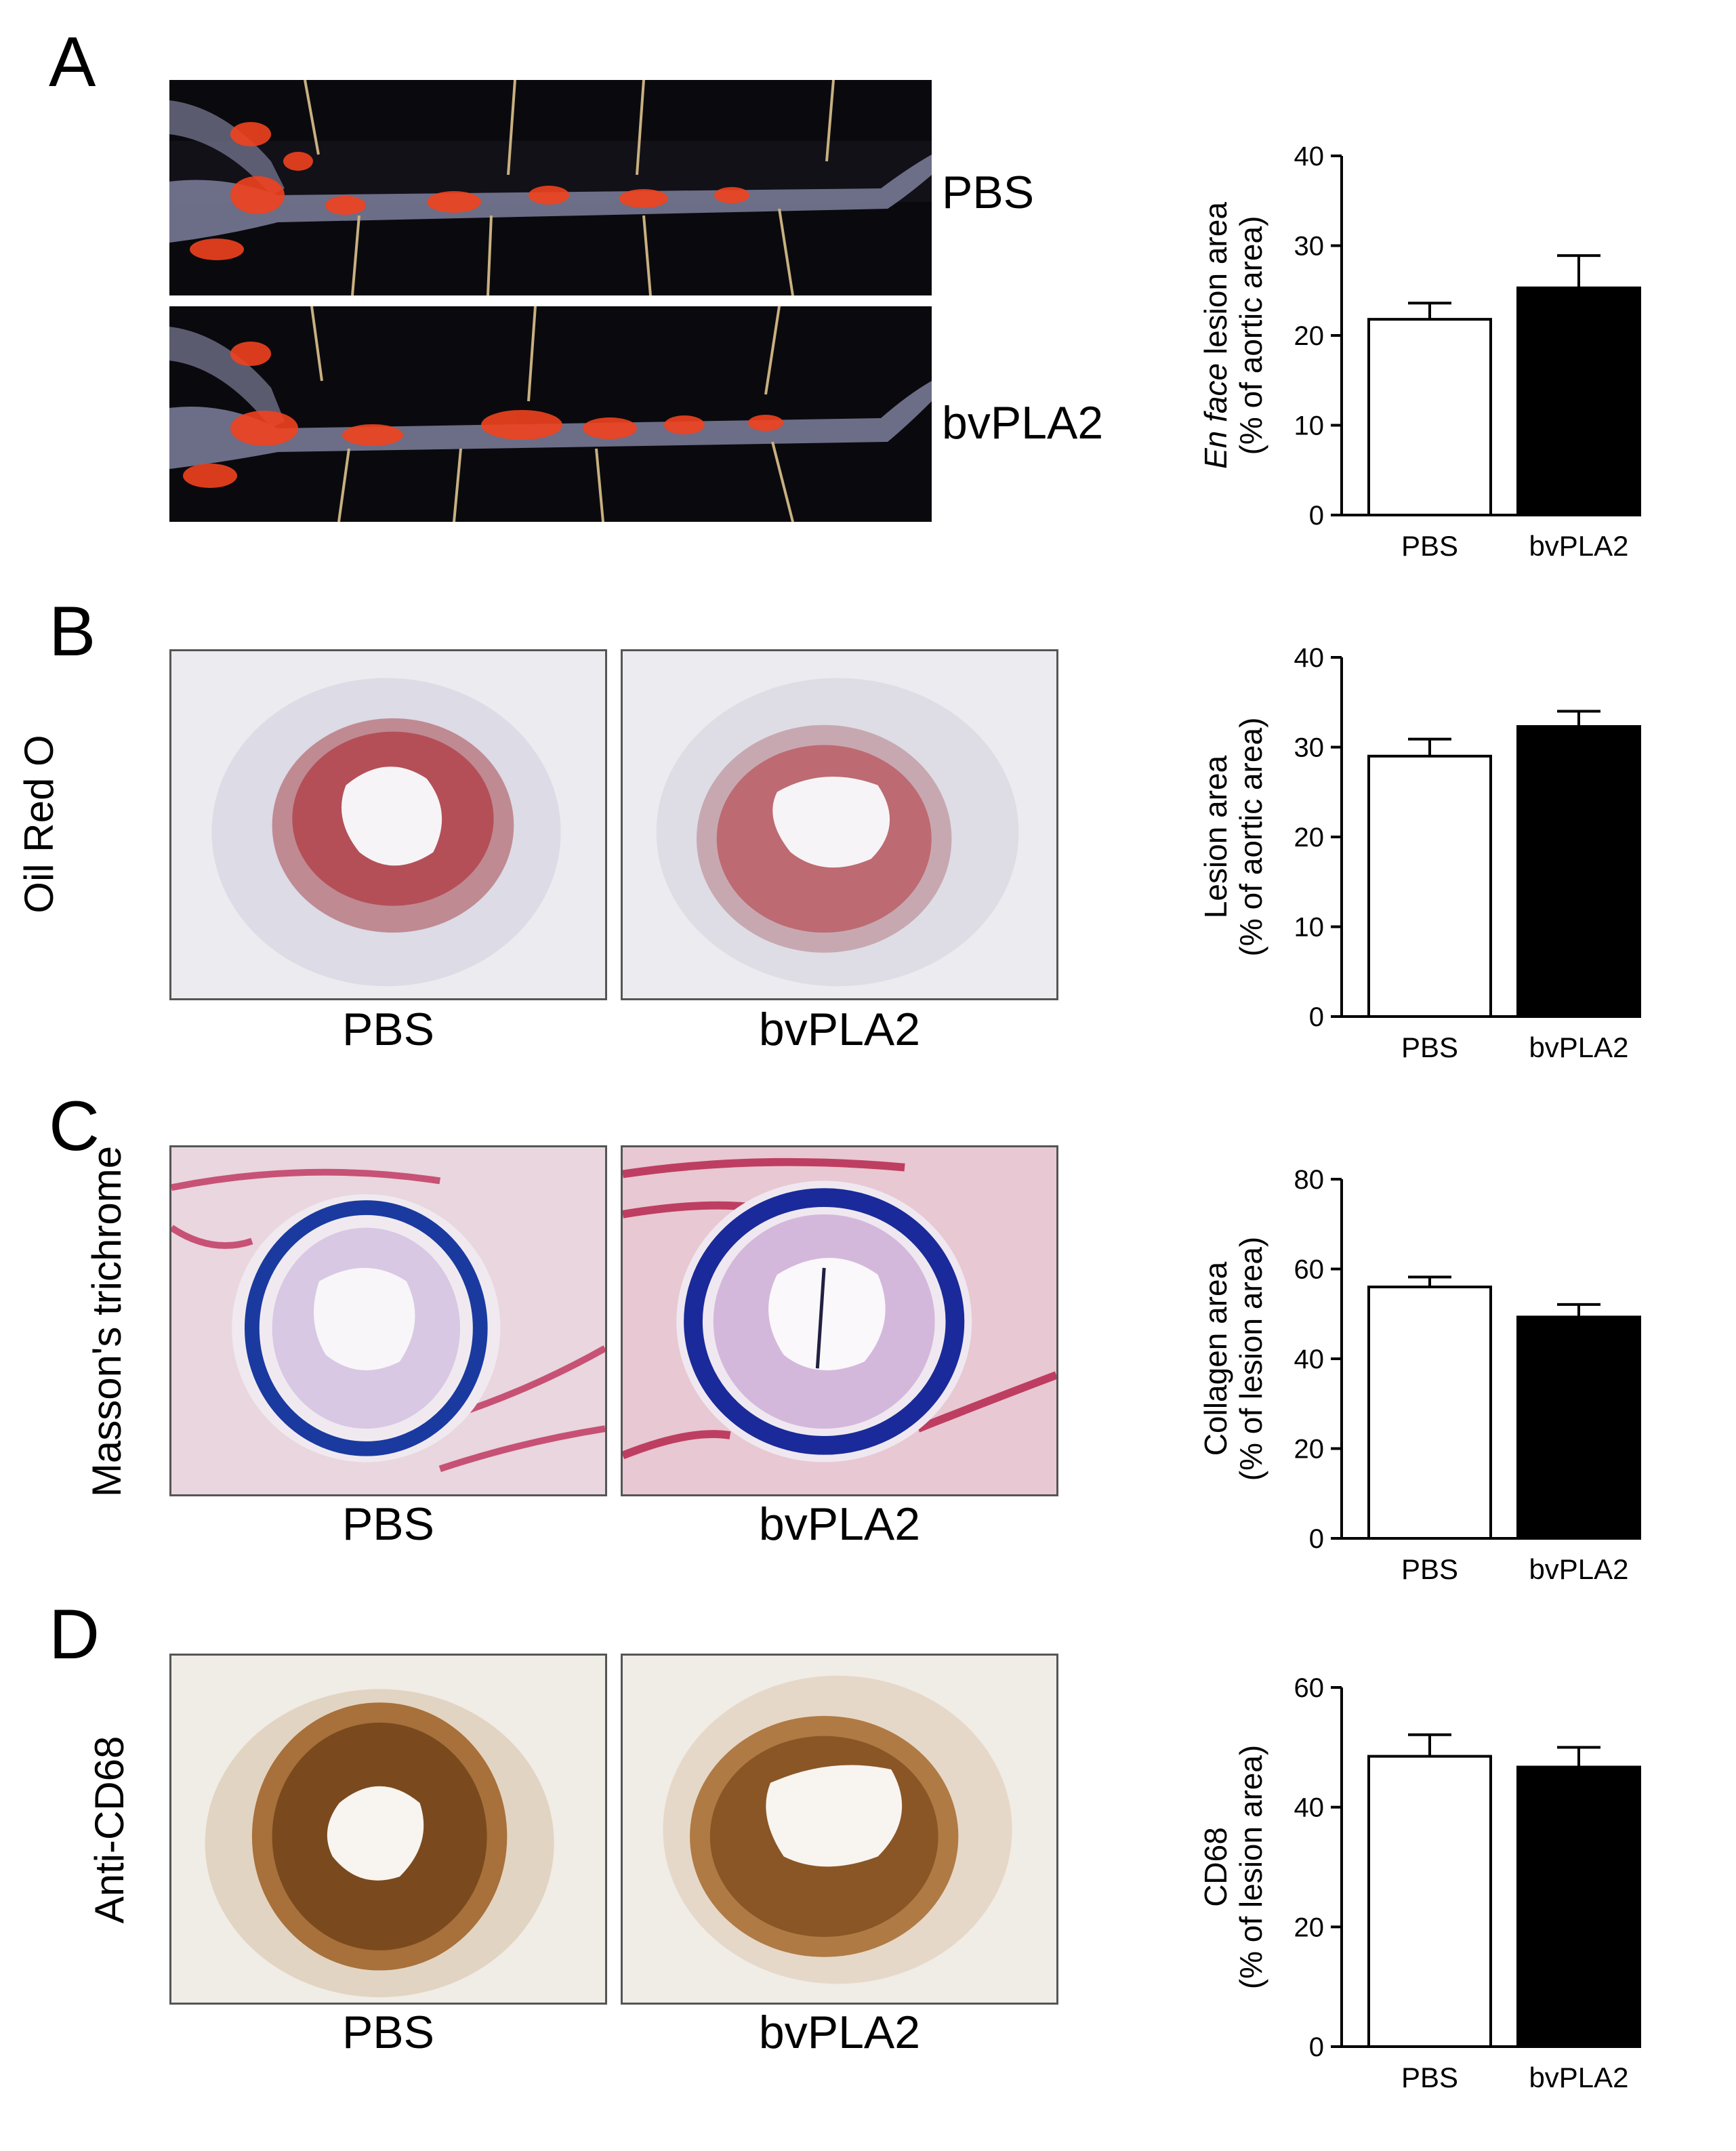  I want to click on trichrome-bvpla2-picture, so click(839, 1320).